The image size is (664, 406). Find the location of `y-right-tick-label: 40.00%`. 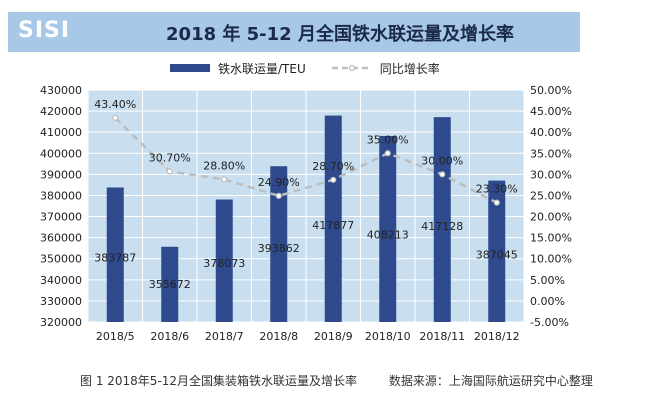

y-right-tick-label: 40.00% is located at coordinates (551, 132).